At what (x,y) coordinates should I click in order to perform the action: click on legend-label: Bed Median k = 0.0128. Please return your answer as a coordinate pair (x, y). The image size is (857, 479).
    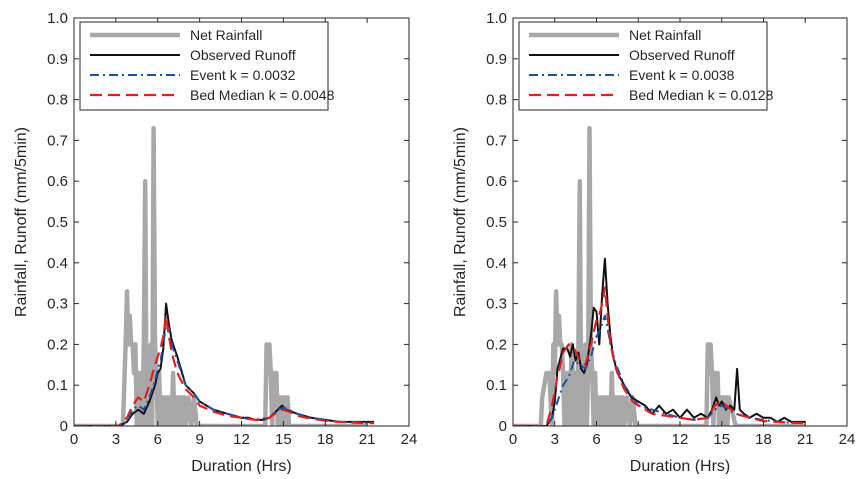
    Looking at the image, I should click on (701, 95).